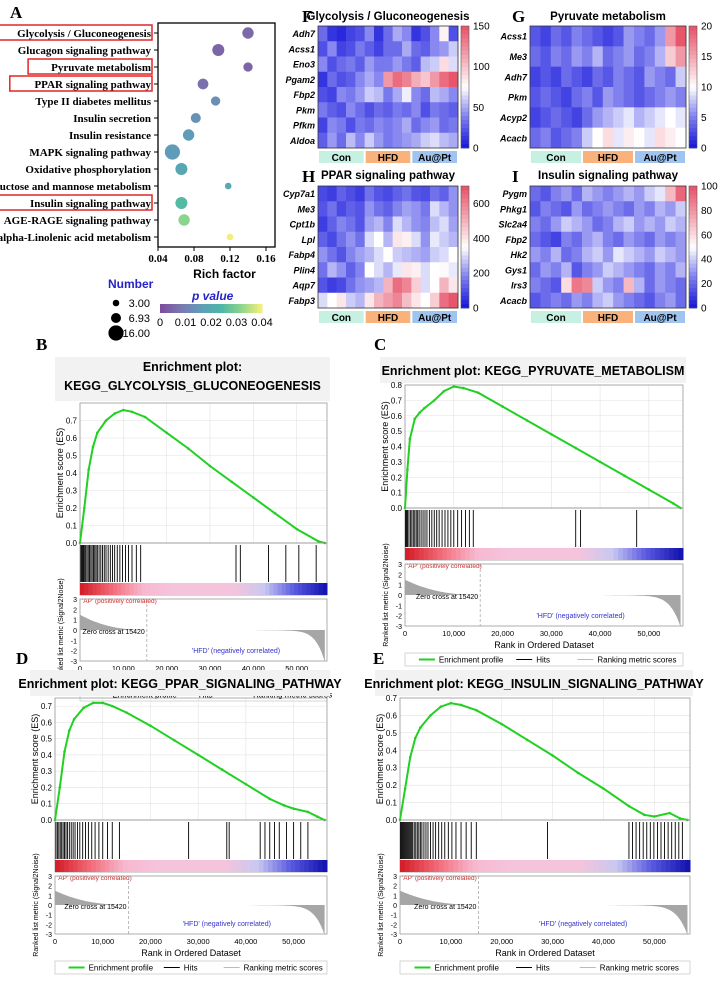 The width and height of the screenshot is (724, 996). What do you see at coordinates (92, 85) in the screenshot?
I see `category-label: PPAR signaling pathway` at bounding box center [92, 85].